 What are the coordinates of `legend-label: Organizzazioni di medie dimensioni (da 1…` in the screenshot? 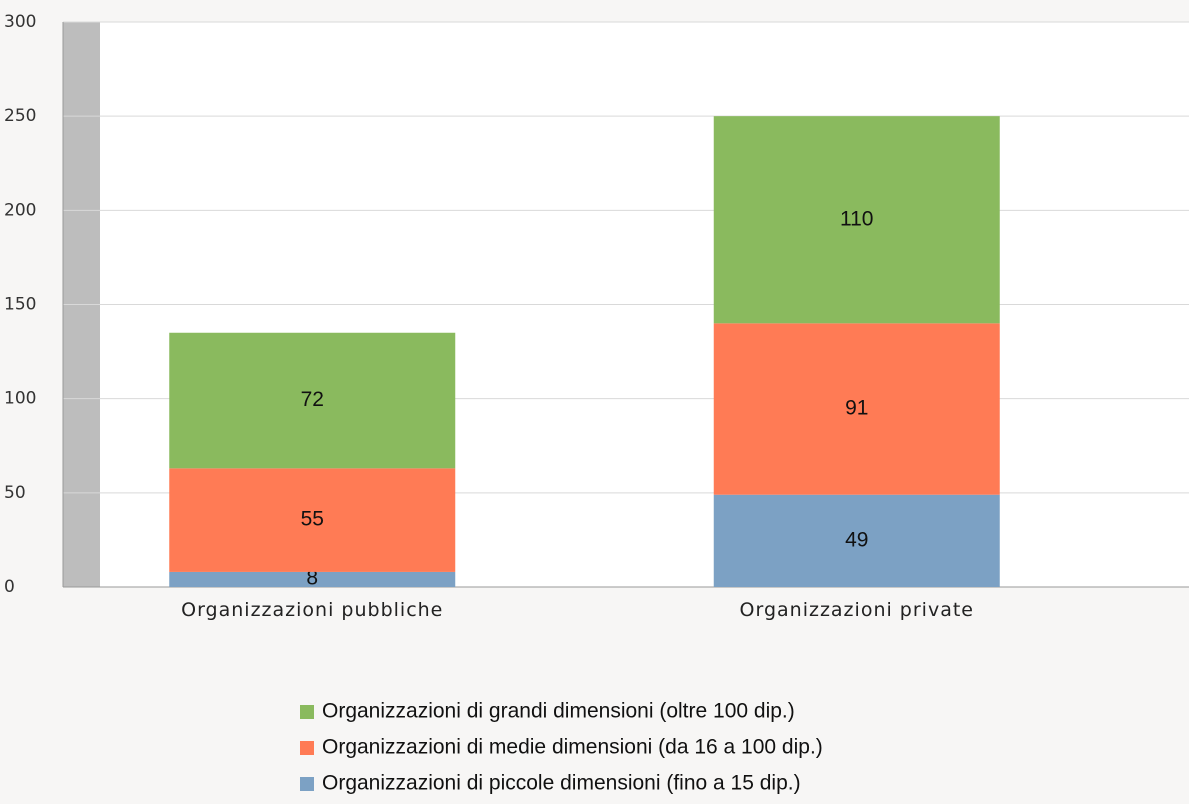 It's located at (572, 747).